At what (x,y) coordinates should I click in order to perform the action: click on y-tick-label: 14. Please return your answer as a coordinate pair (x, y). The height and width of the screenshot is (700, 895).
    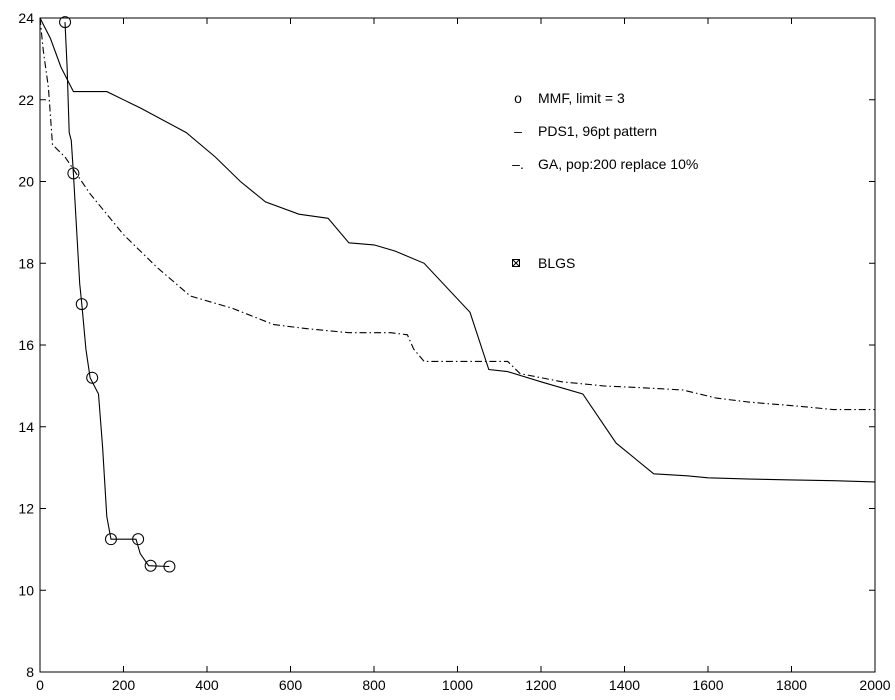
    Looking at the image, I should click on (26, 427).